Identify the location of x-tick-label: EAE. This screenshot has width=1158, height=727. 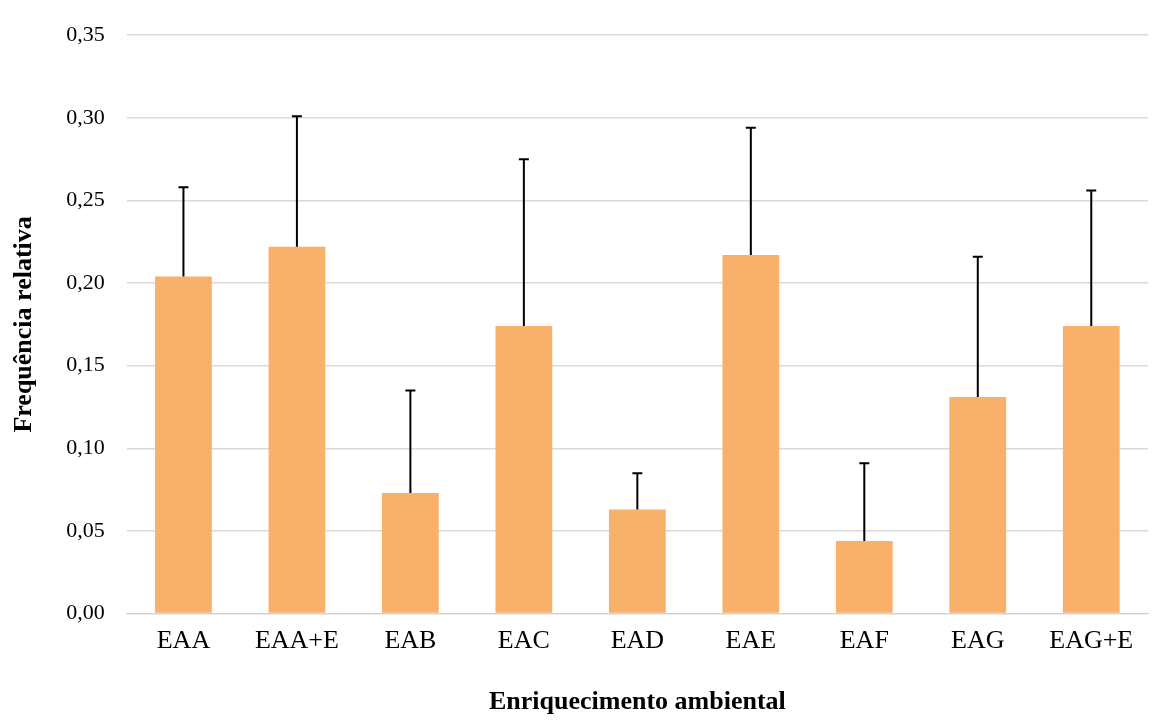
(751, 640).